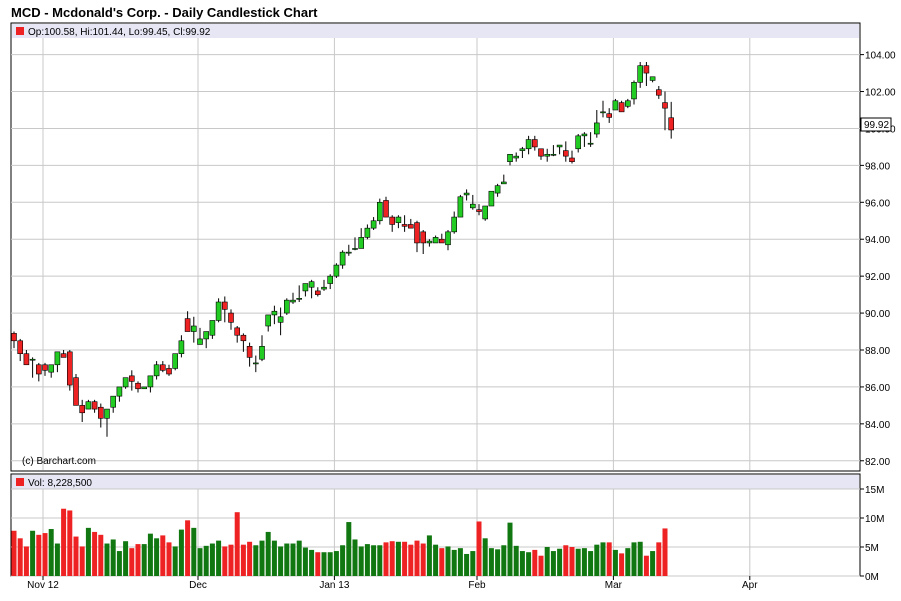 Image resolution: width=901 pixels, height=601 pixels. I want to click on volume-tick-label: 5M, so click(872, 548).